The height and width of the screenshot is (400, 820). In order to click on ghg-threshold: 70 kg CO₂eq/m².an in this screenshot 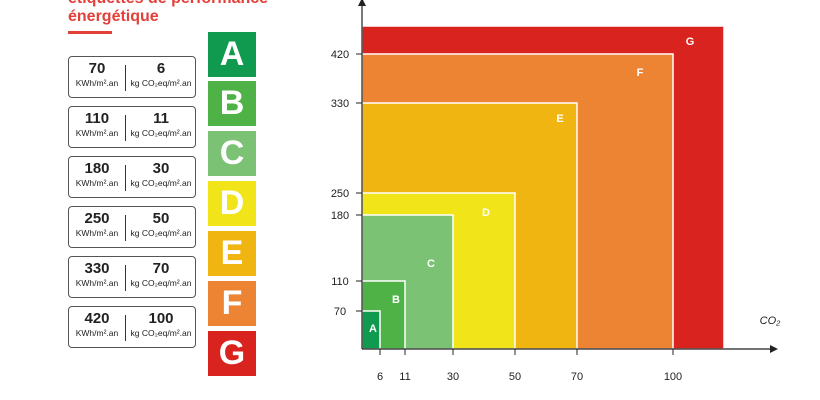, I will do `click(161, 277)`.